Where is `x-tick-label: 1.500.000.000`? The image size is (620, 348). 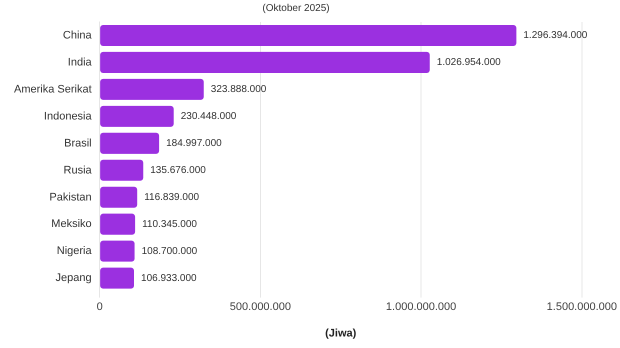
x-tick-label: 1.500.000.000 is located at coordinates (582, 307).